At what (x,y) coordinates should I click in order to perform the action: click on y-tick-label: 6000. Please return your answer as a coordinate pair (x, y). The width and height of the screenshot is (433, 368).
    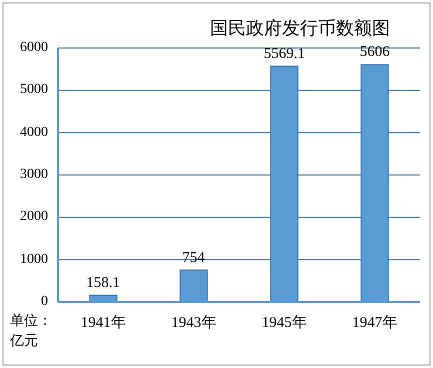
    Looking at the image, I should click on (34, 48).